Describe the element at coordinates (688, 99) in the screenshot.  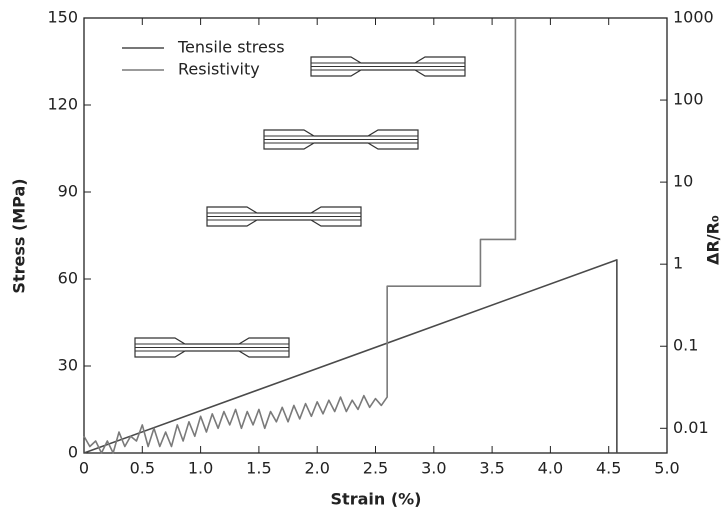
I see `y2-tick-label: 100` at that location.